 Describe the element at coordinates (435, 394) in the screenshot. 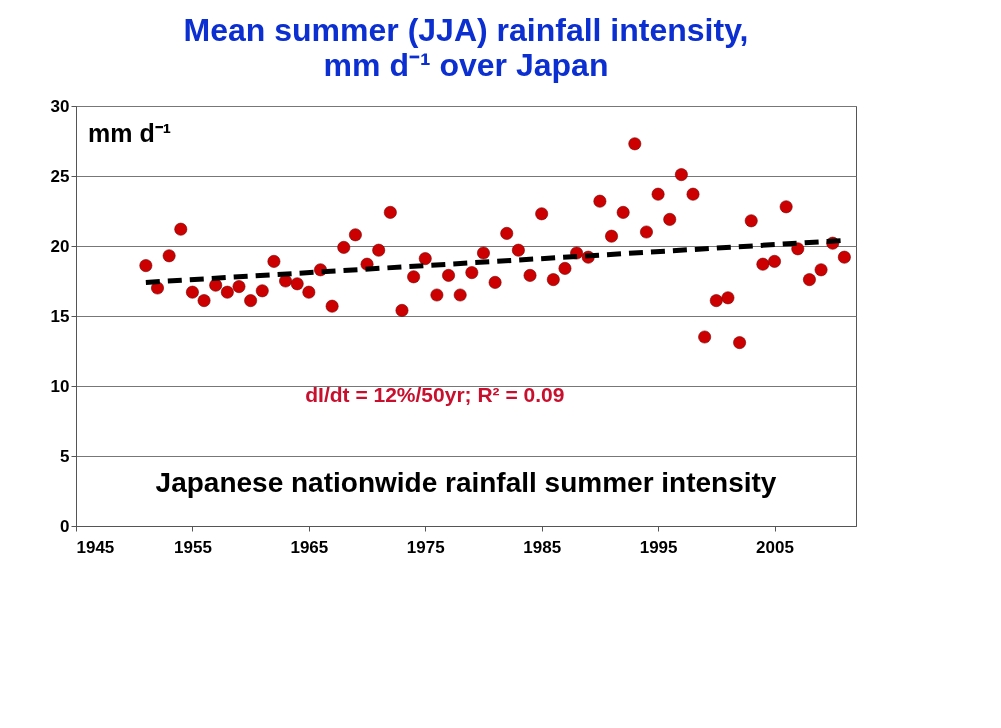

I see `annotation: dI/dt = 12%/50yr; R² = 0.09` at that location.